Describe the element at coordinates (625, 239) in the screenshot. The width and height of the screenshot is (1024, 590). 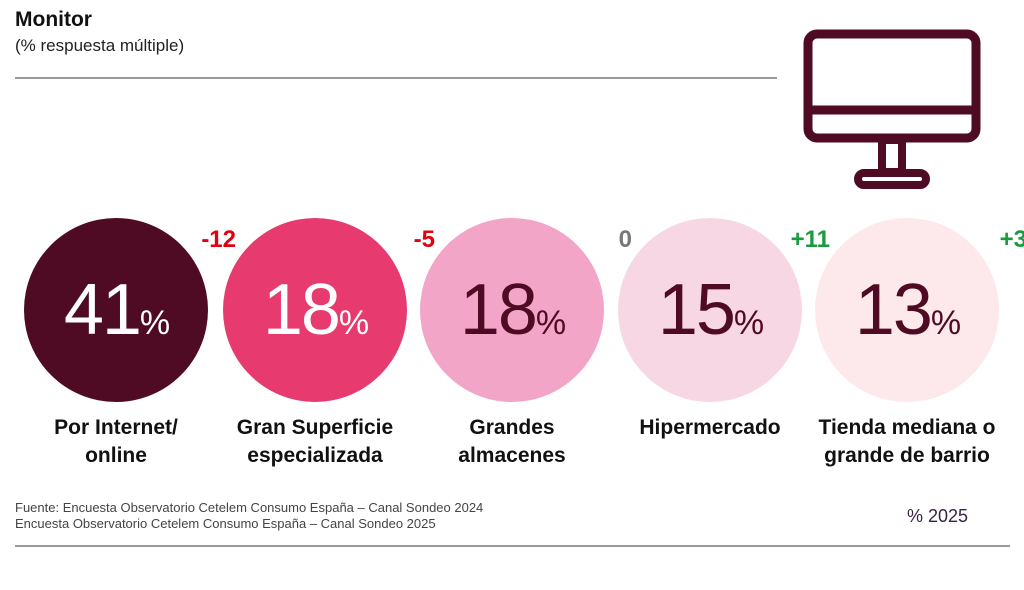
I see `delta-label: 0` at that location.